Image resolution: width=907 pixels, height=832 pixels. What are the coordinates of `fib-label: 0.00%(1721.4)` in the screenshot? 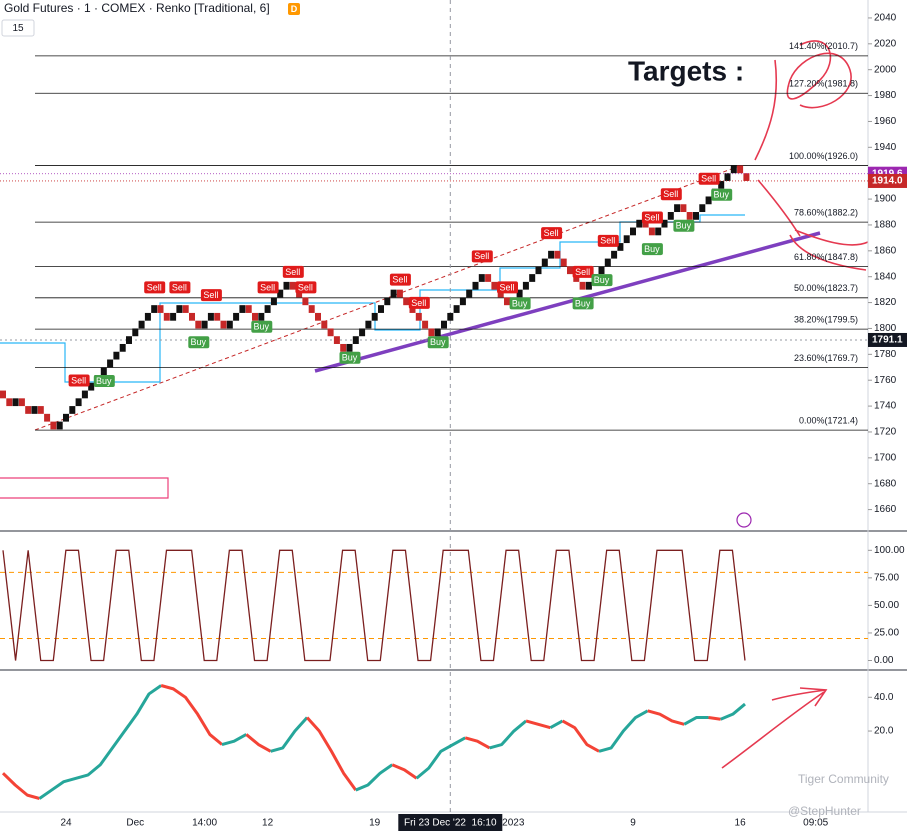 It's located at (828, 421).